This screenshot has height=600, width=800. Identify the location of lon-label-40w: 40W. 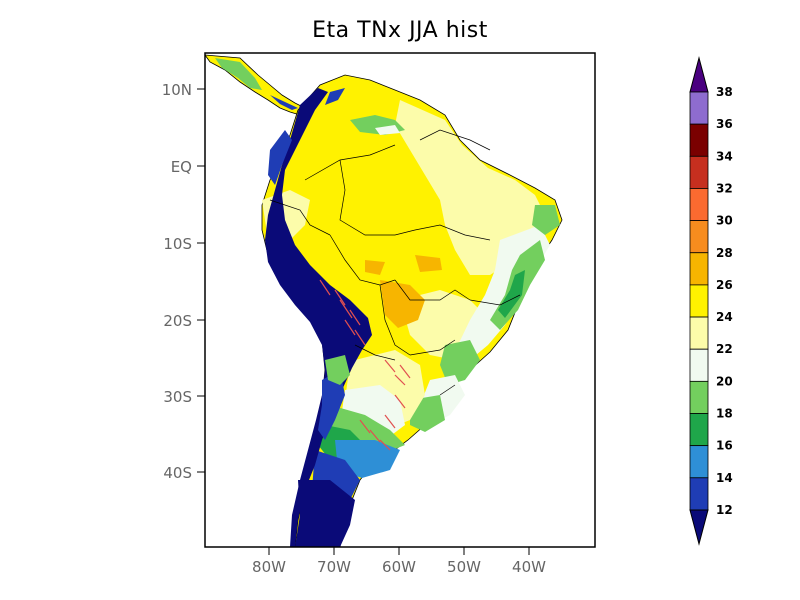
(529, 567).